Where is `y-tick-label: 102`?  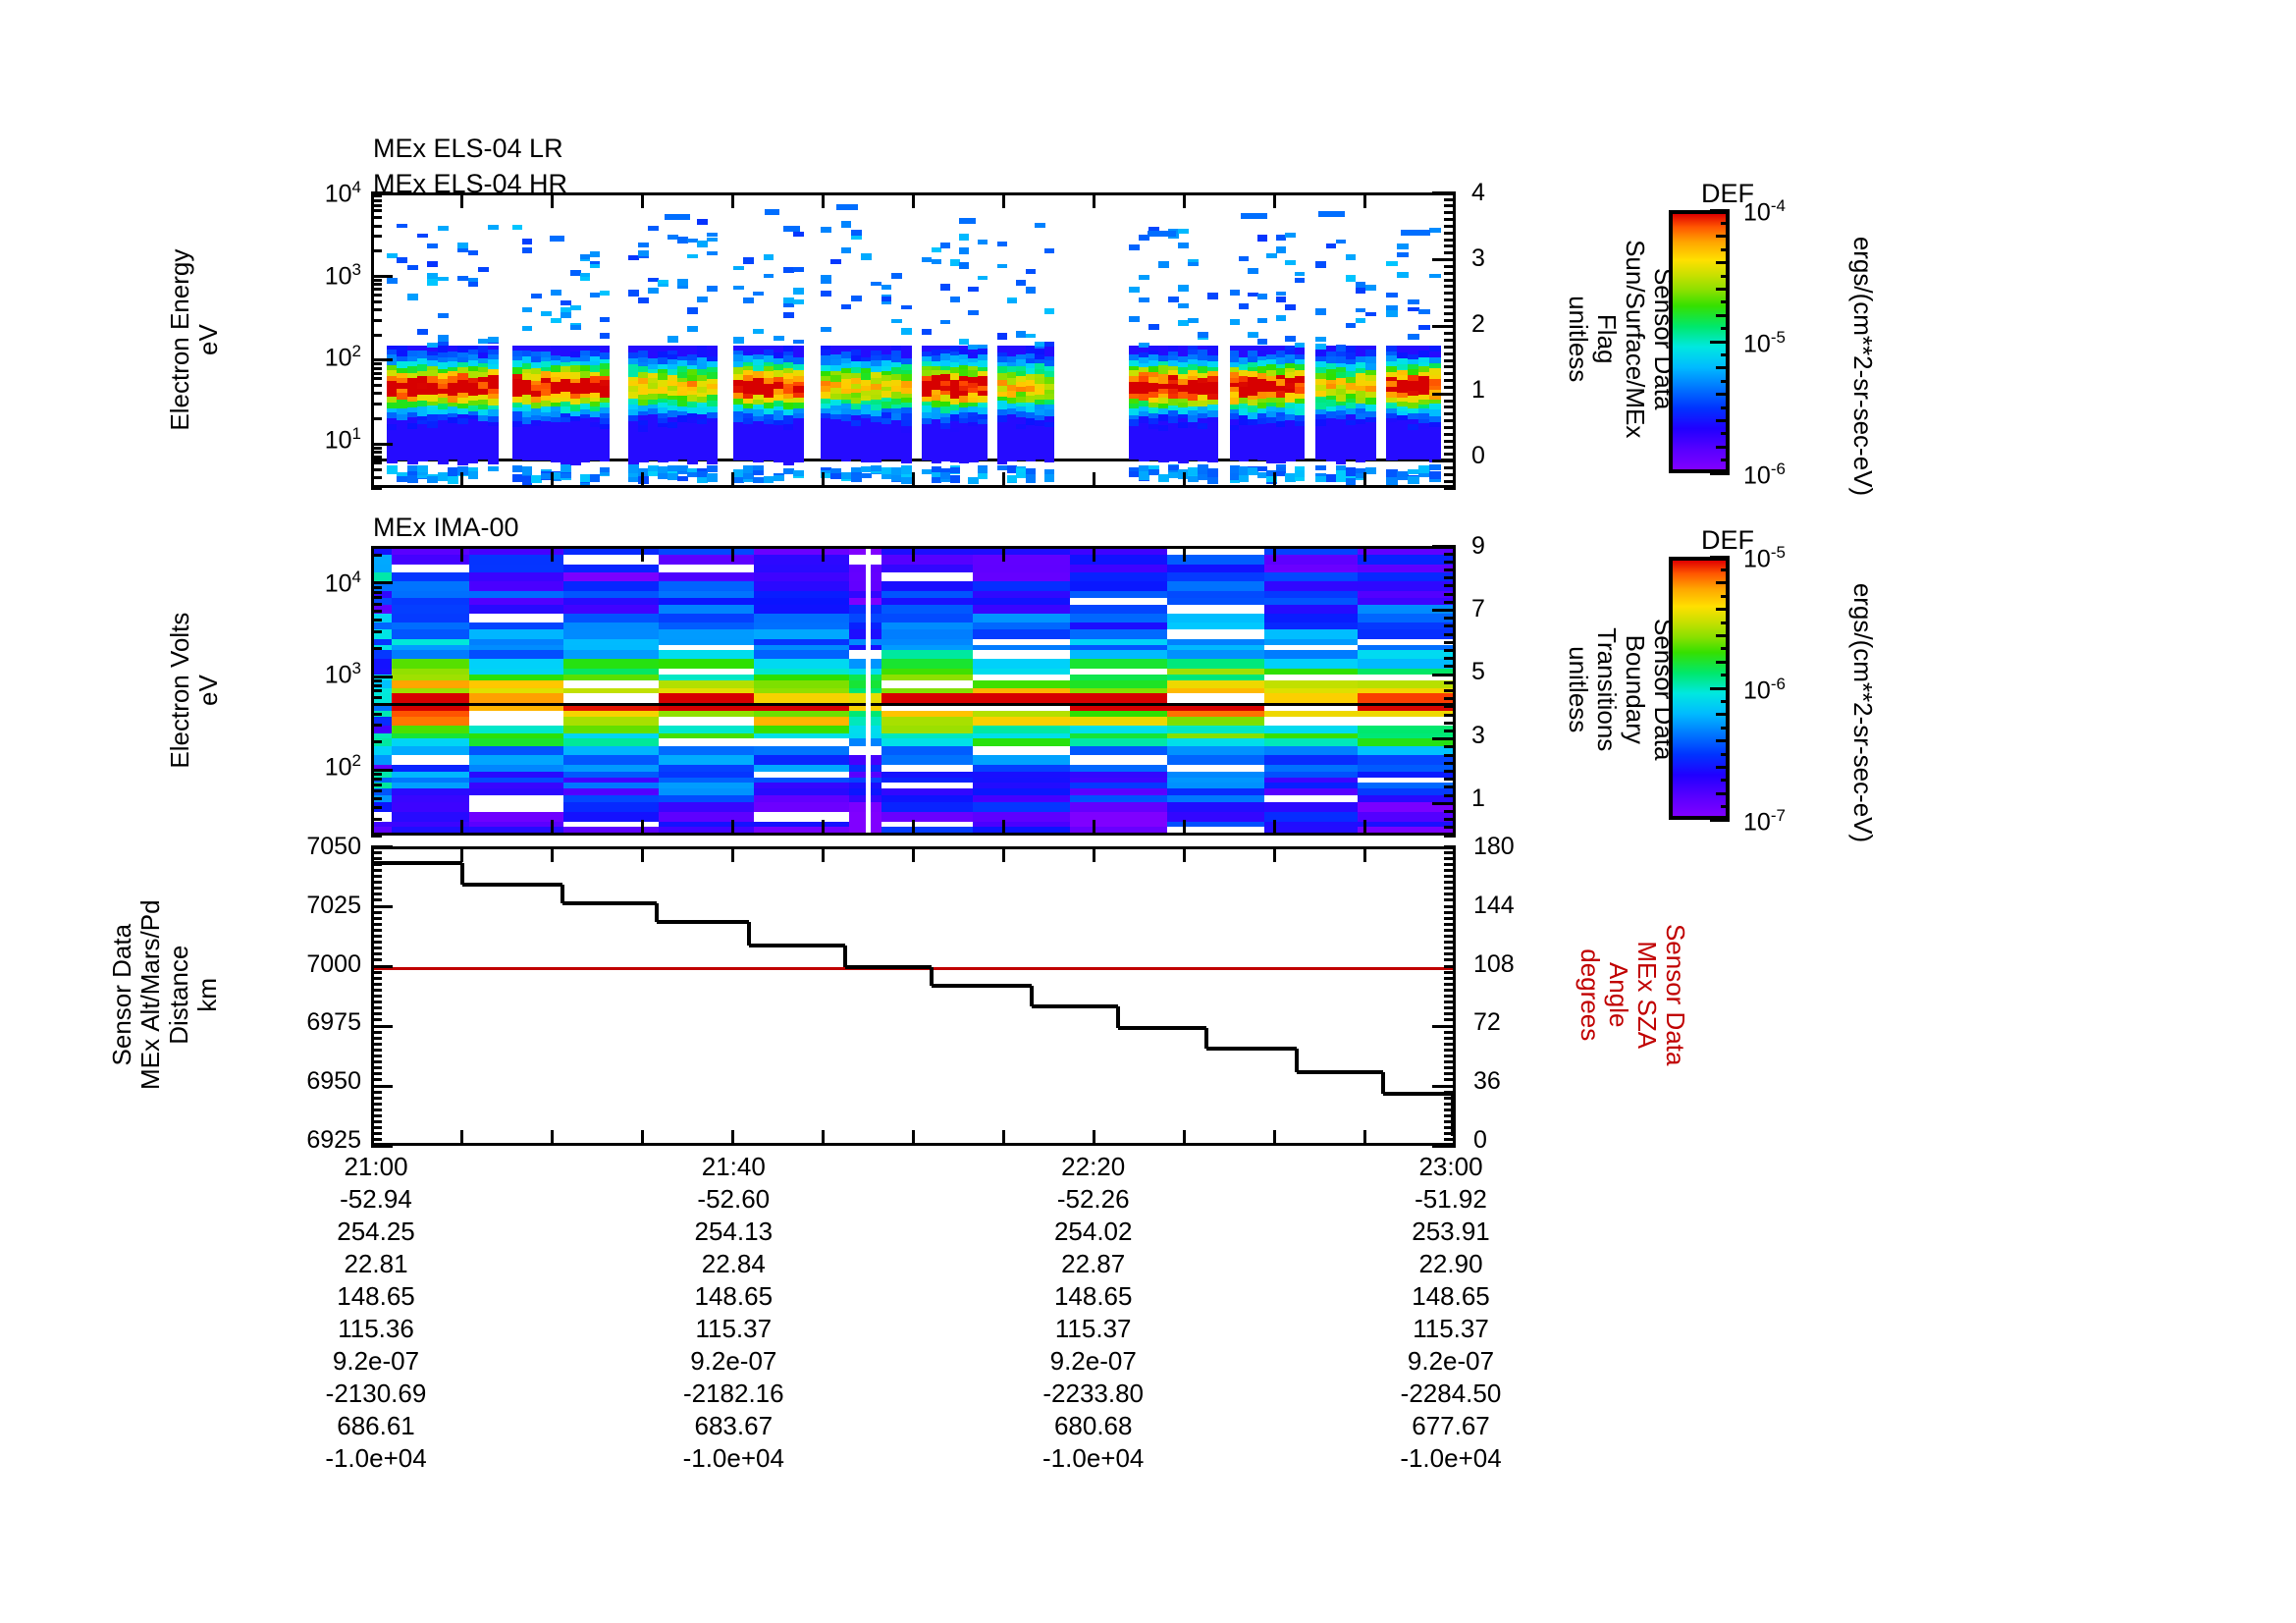 y-tick-label: 102 is located at coordinates (342, 357).